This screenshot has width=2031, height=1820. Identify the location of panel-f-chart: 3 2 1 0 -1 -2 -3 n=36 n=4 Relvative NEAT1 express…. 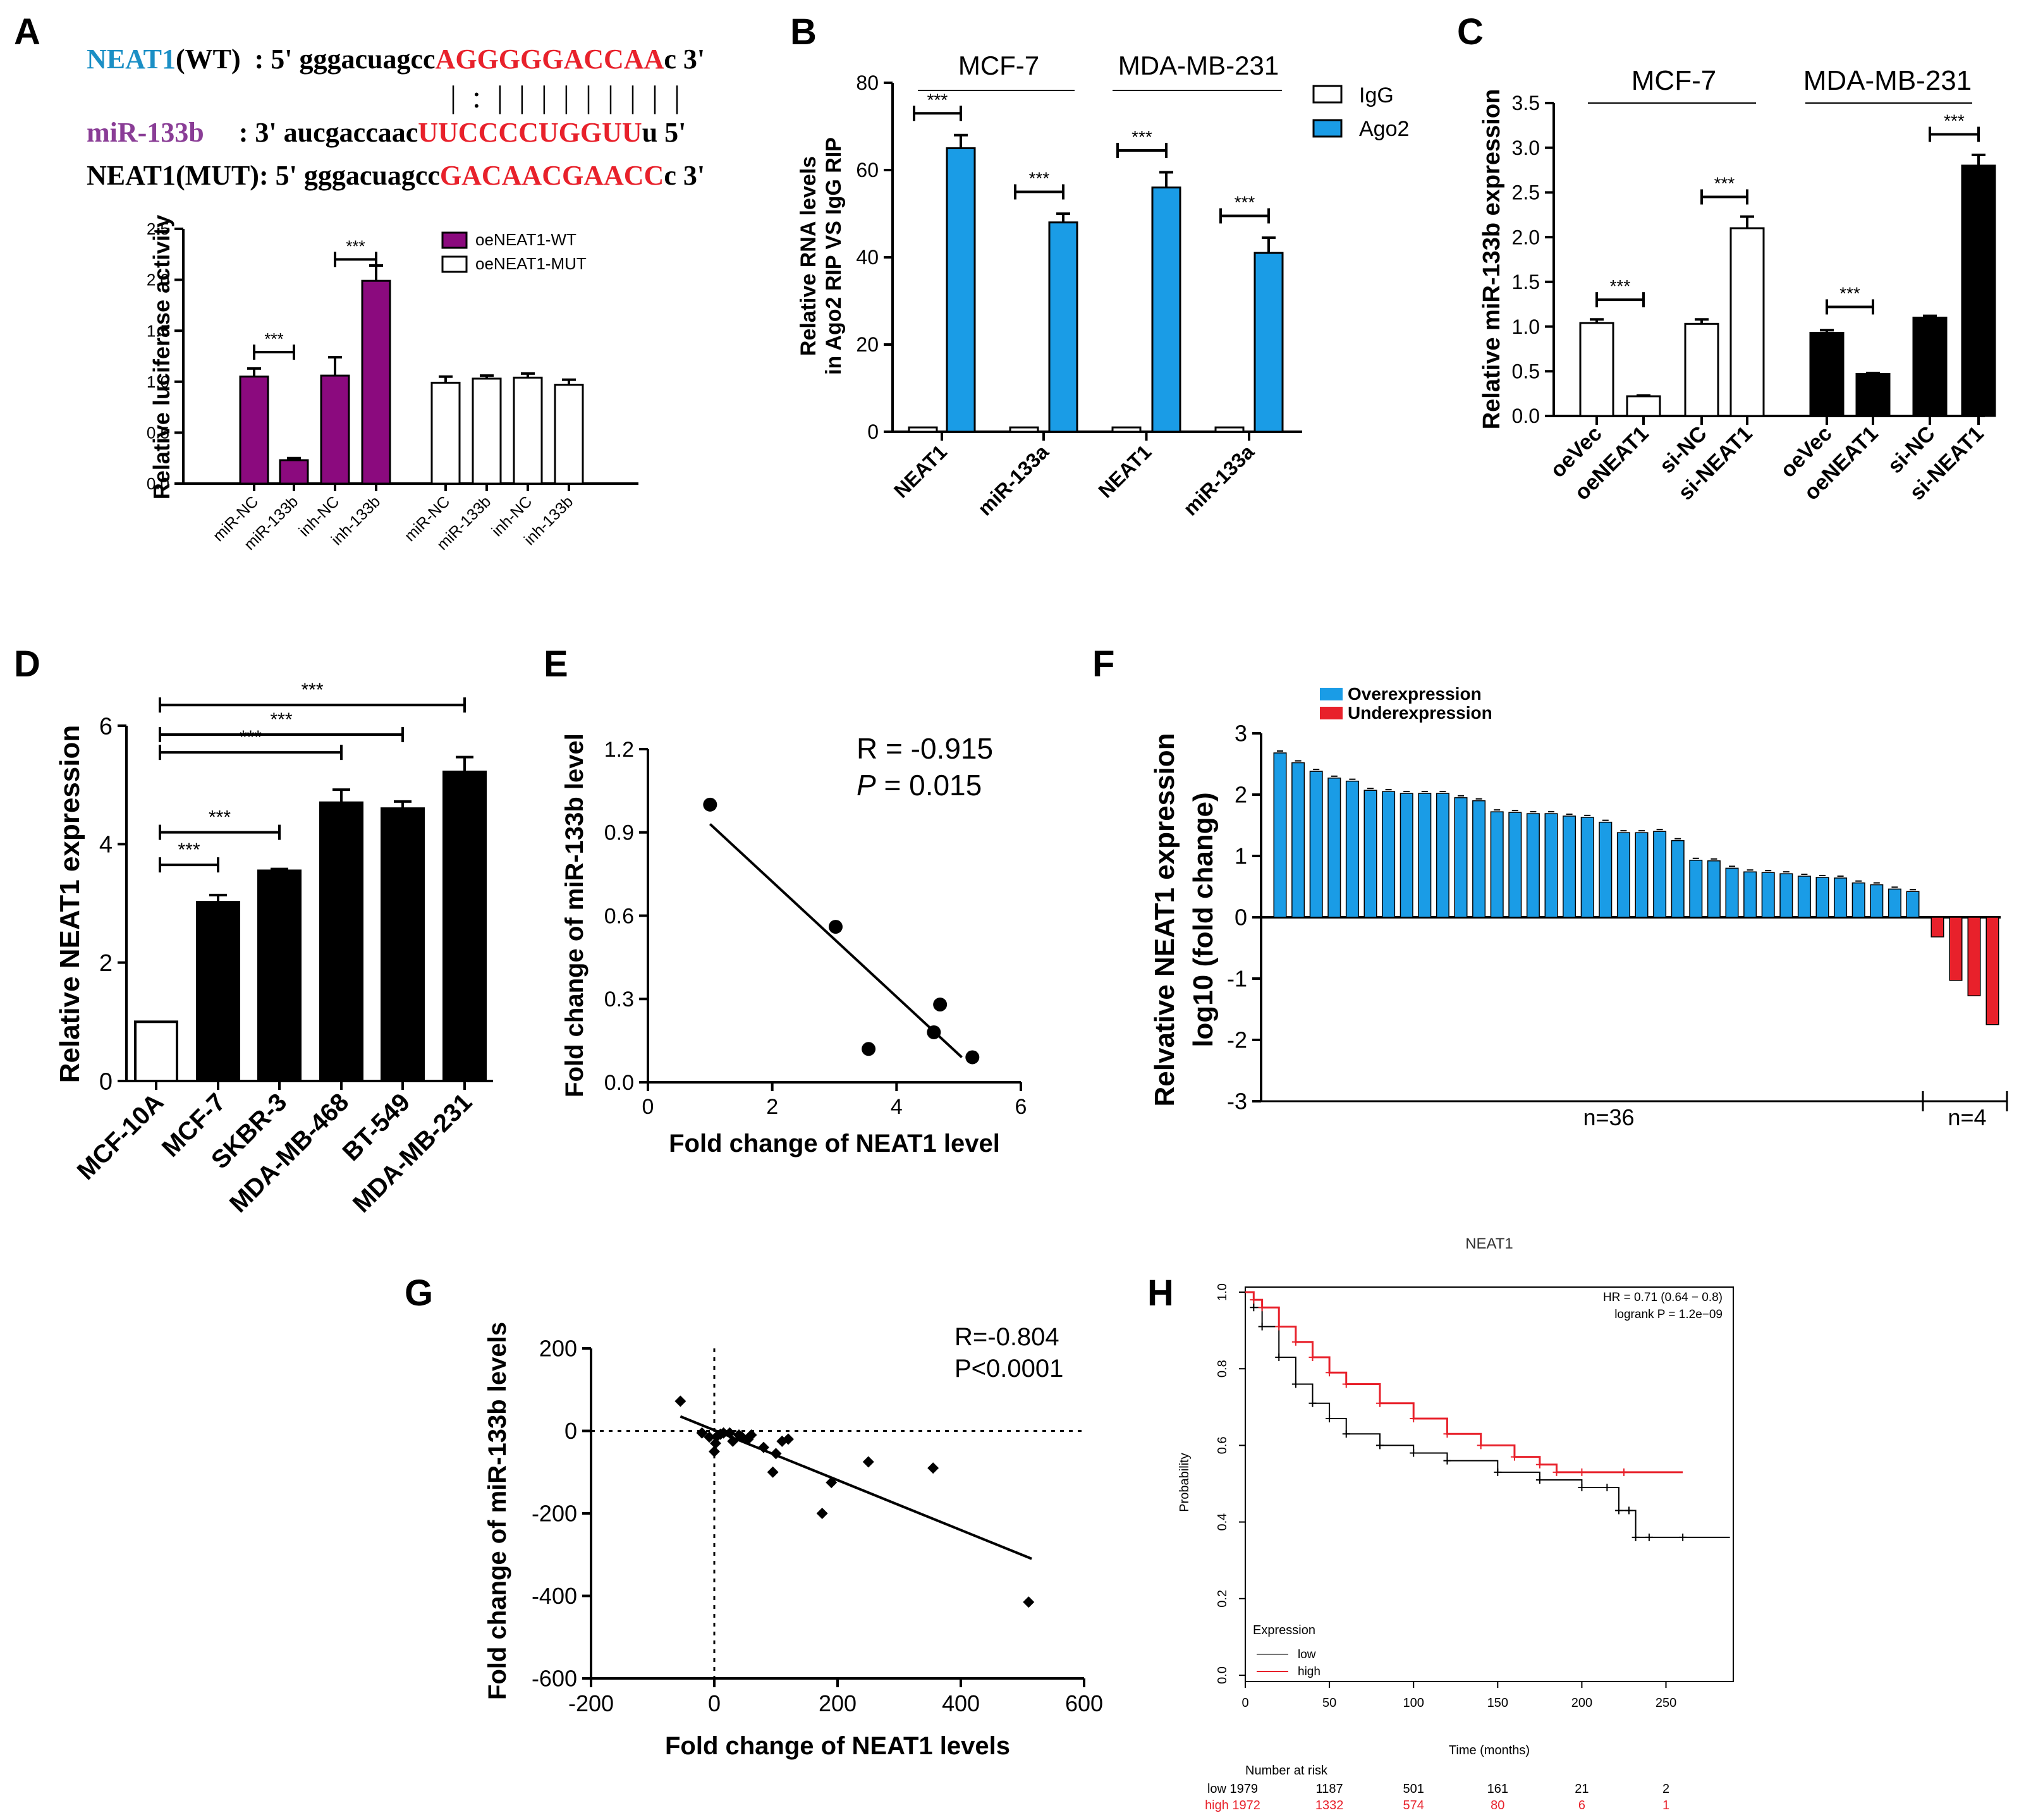
(1578, 907).